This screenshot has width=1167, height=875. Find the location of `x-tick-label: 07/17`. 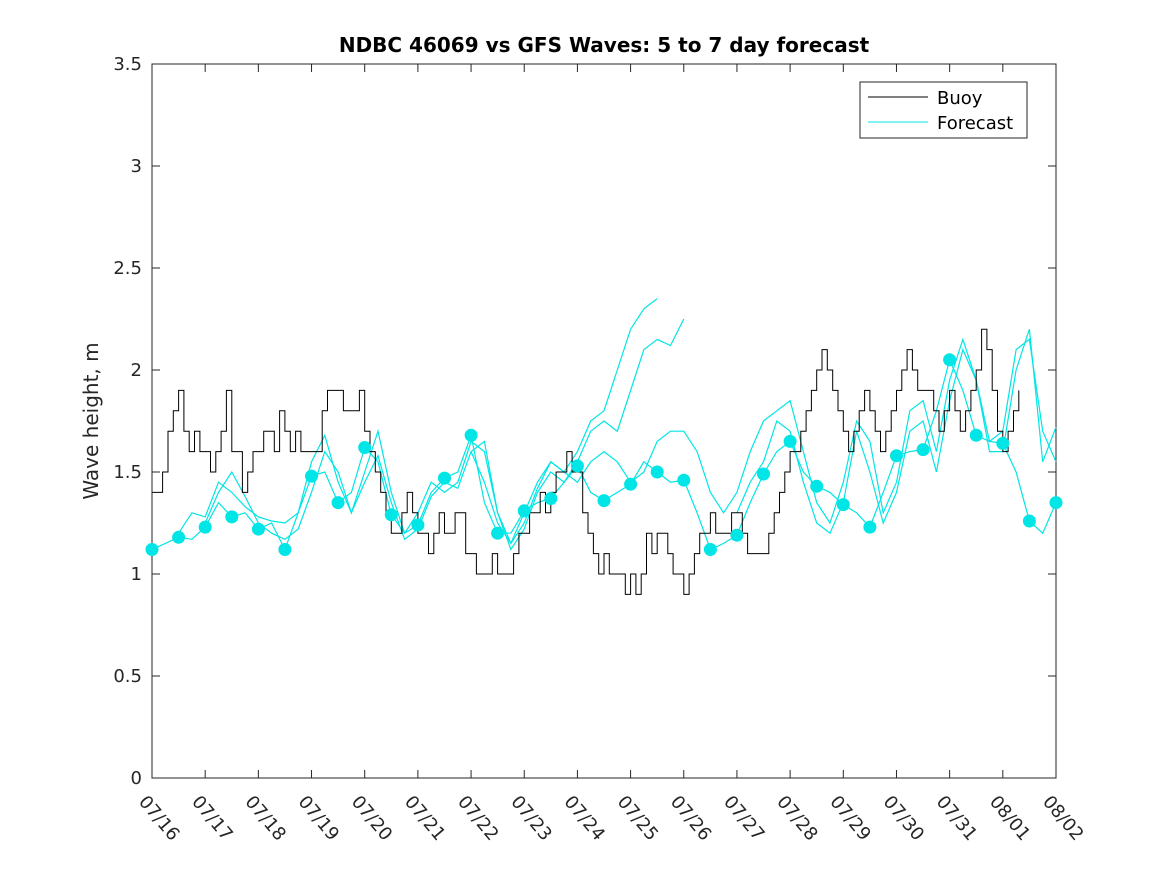

x-tick-label: 07/17 is located at coordinates (211, 818).